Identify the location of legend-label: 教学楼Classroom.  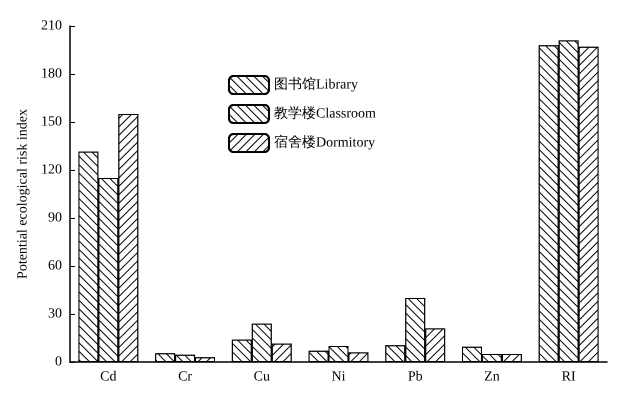
(325, 114).